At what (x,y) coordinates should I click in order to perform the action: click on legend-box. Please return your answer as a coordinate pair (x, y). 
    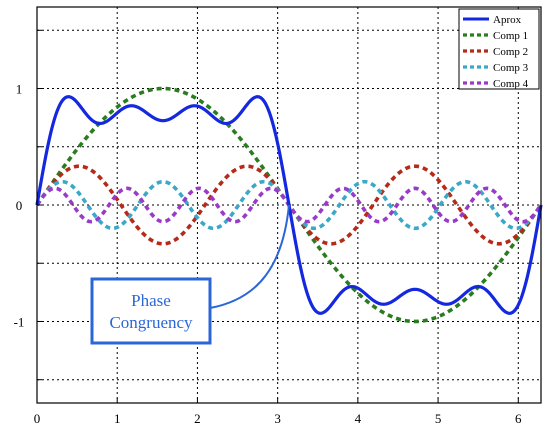
    Looking at the image, I should click on (499, 49).